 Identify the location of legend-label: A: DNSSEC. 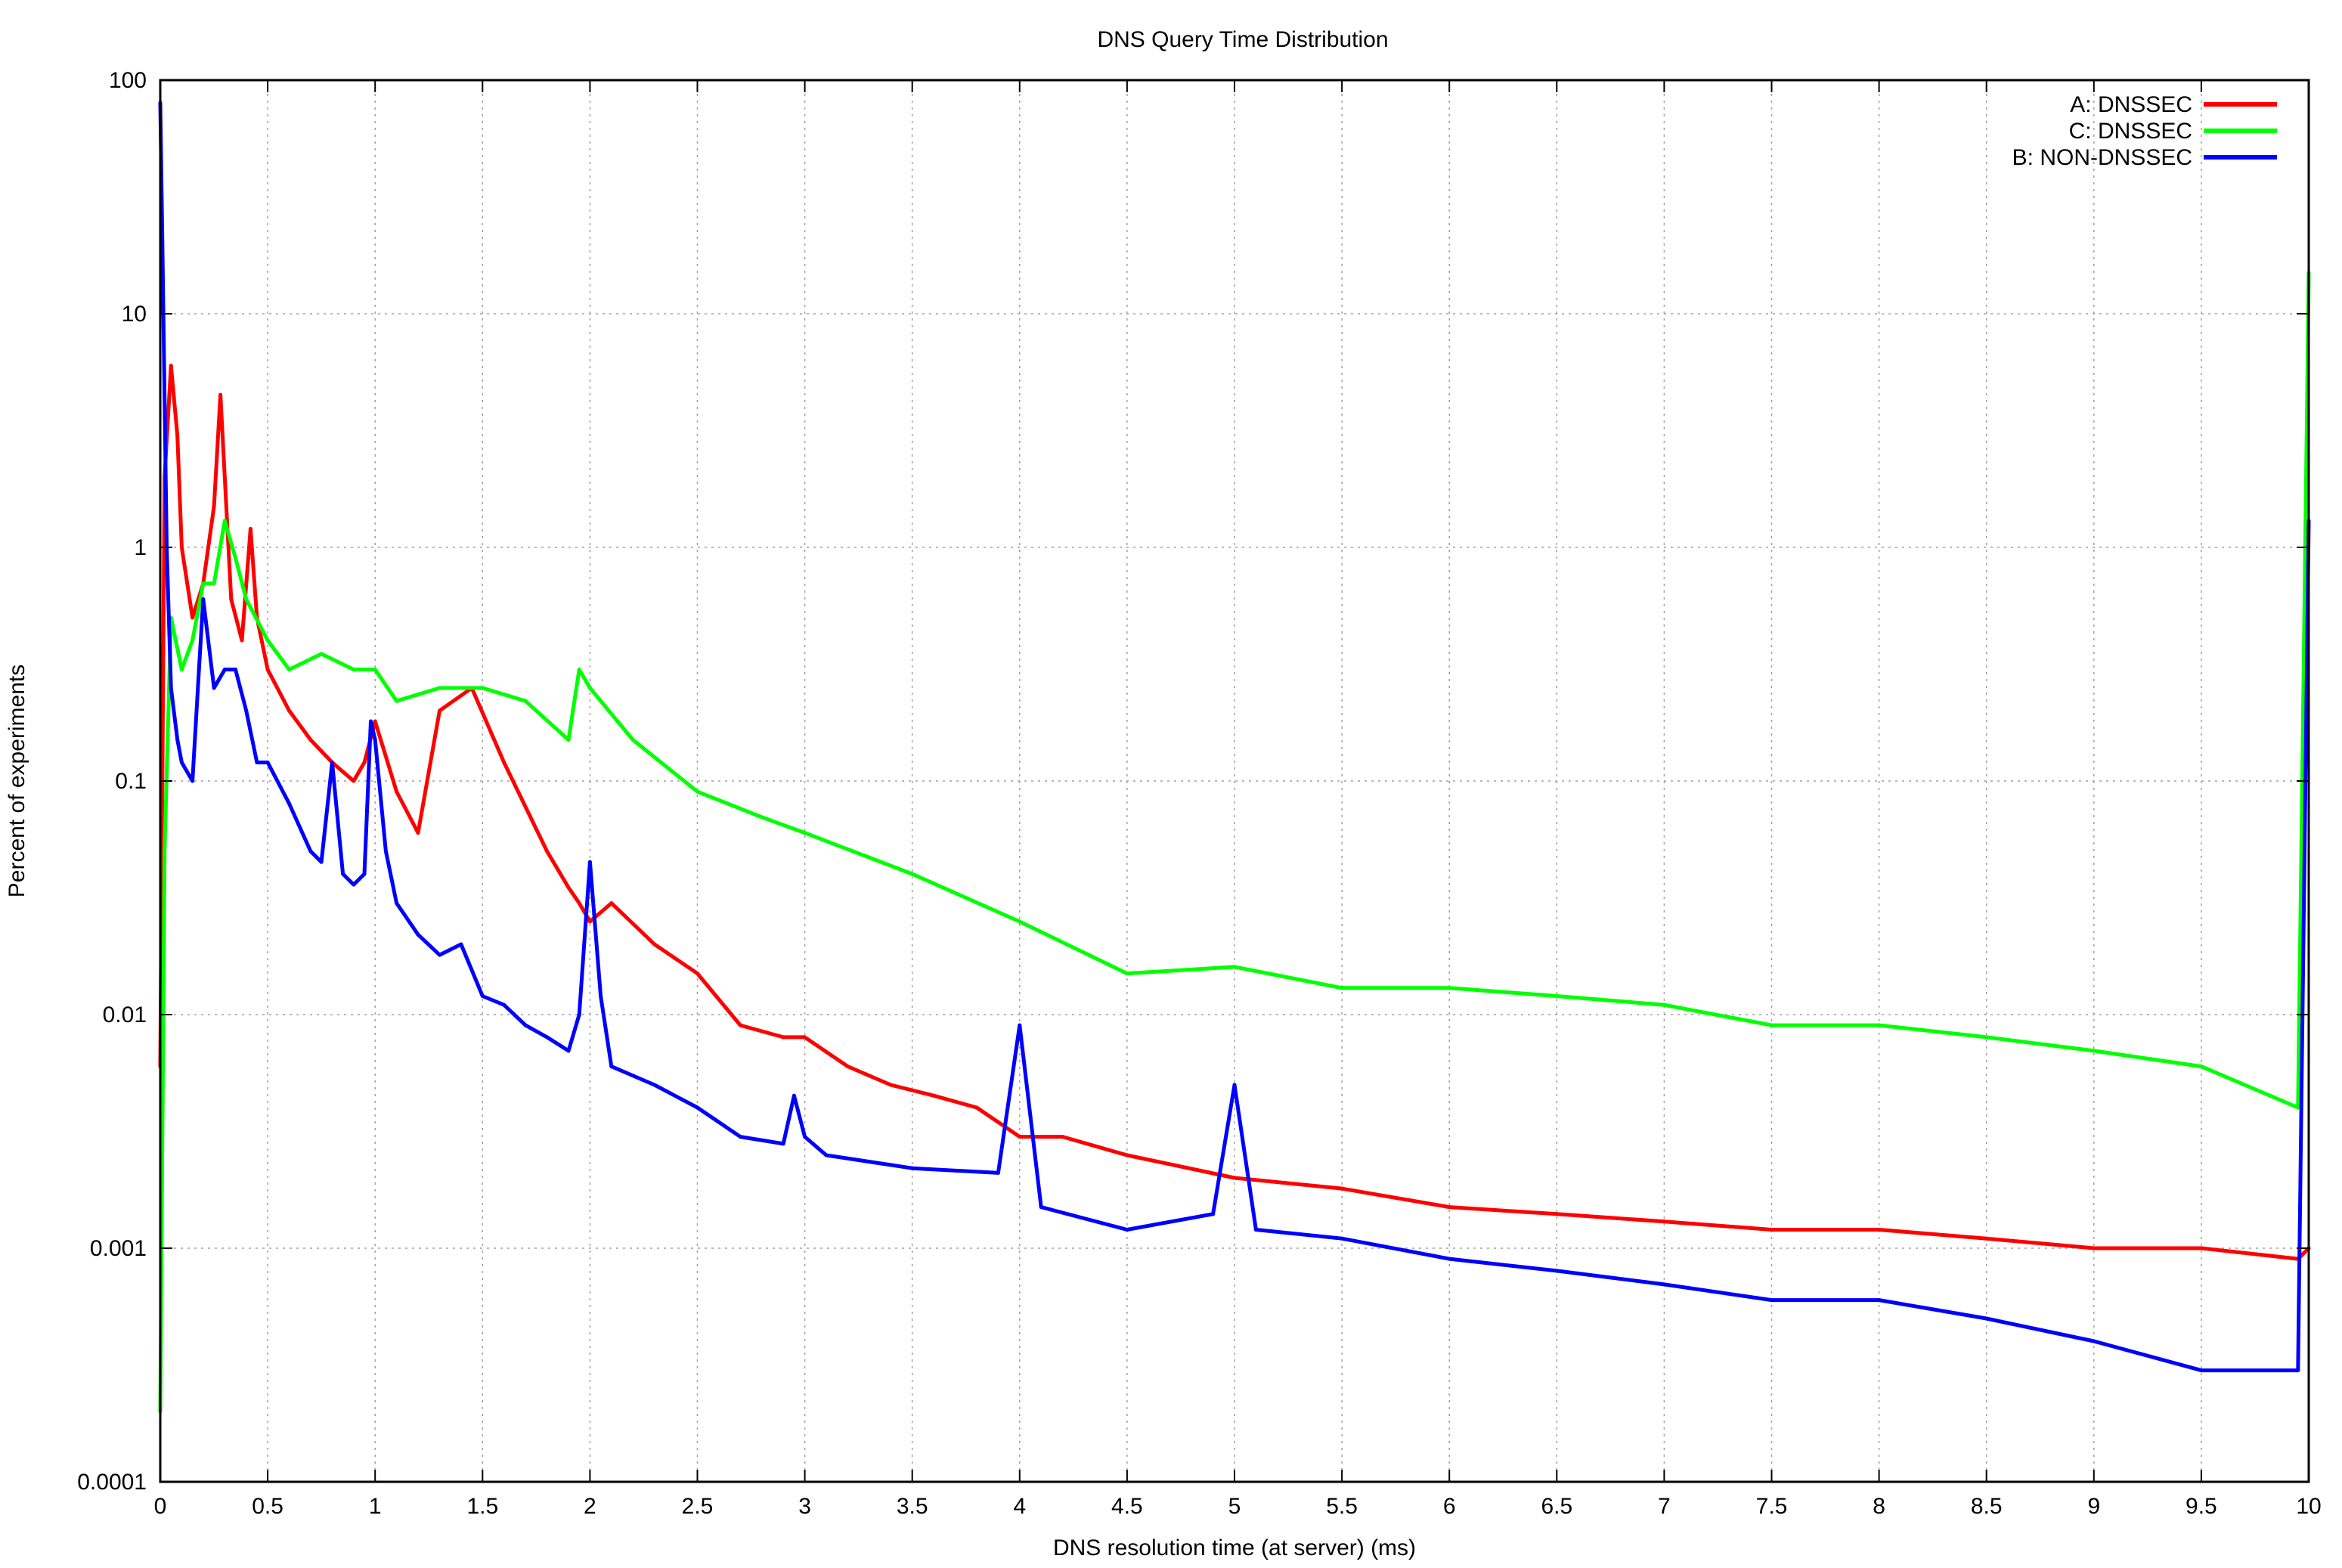
(2131, 104).